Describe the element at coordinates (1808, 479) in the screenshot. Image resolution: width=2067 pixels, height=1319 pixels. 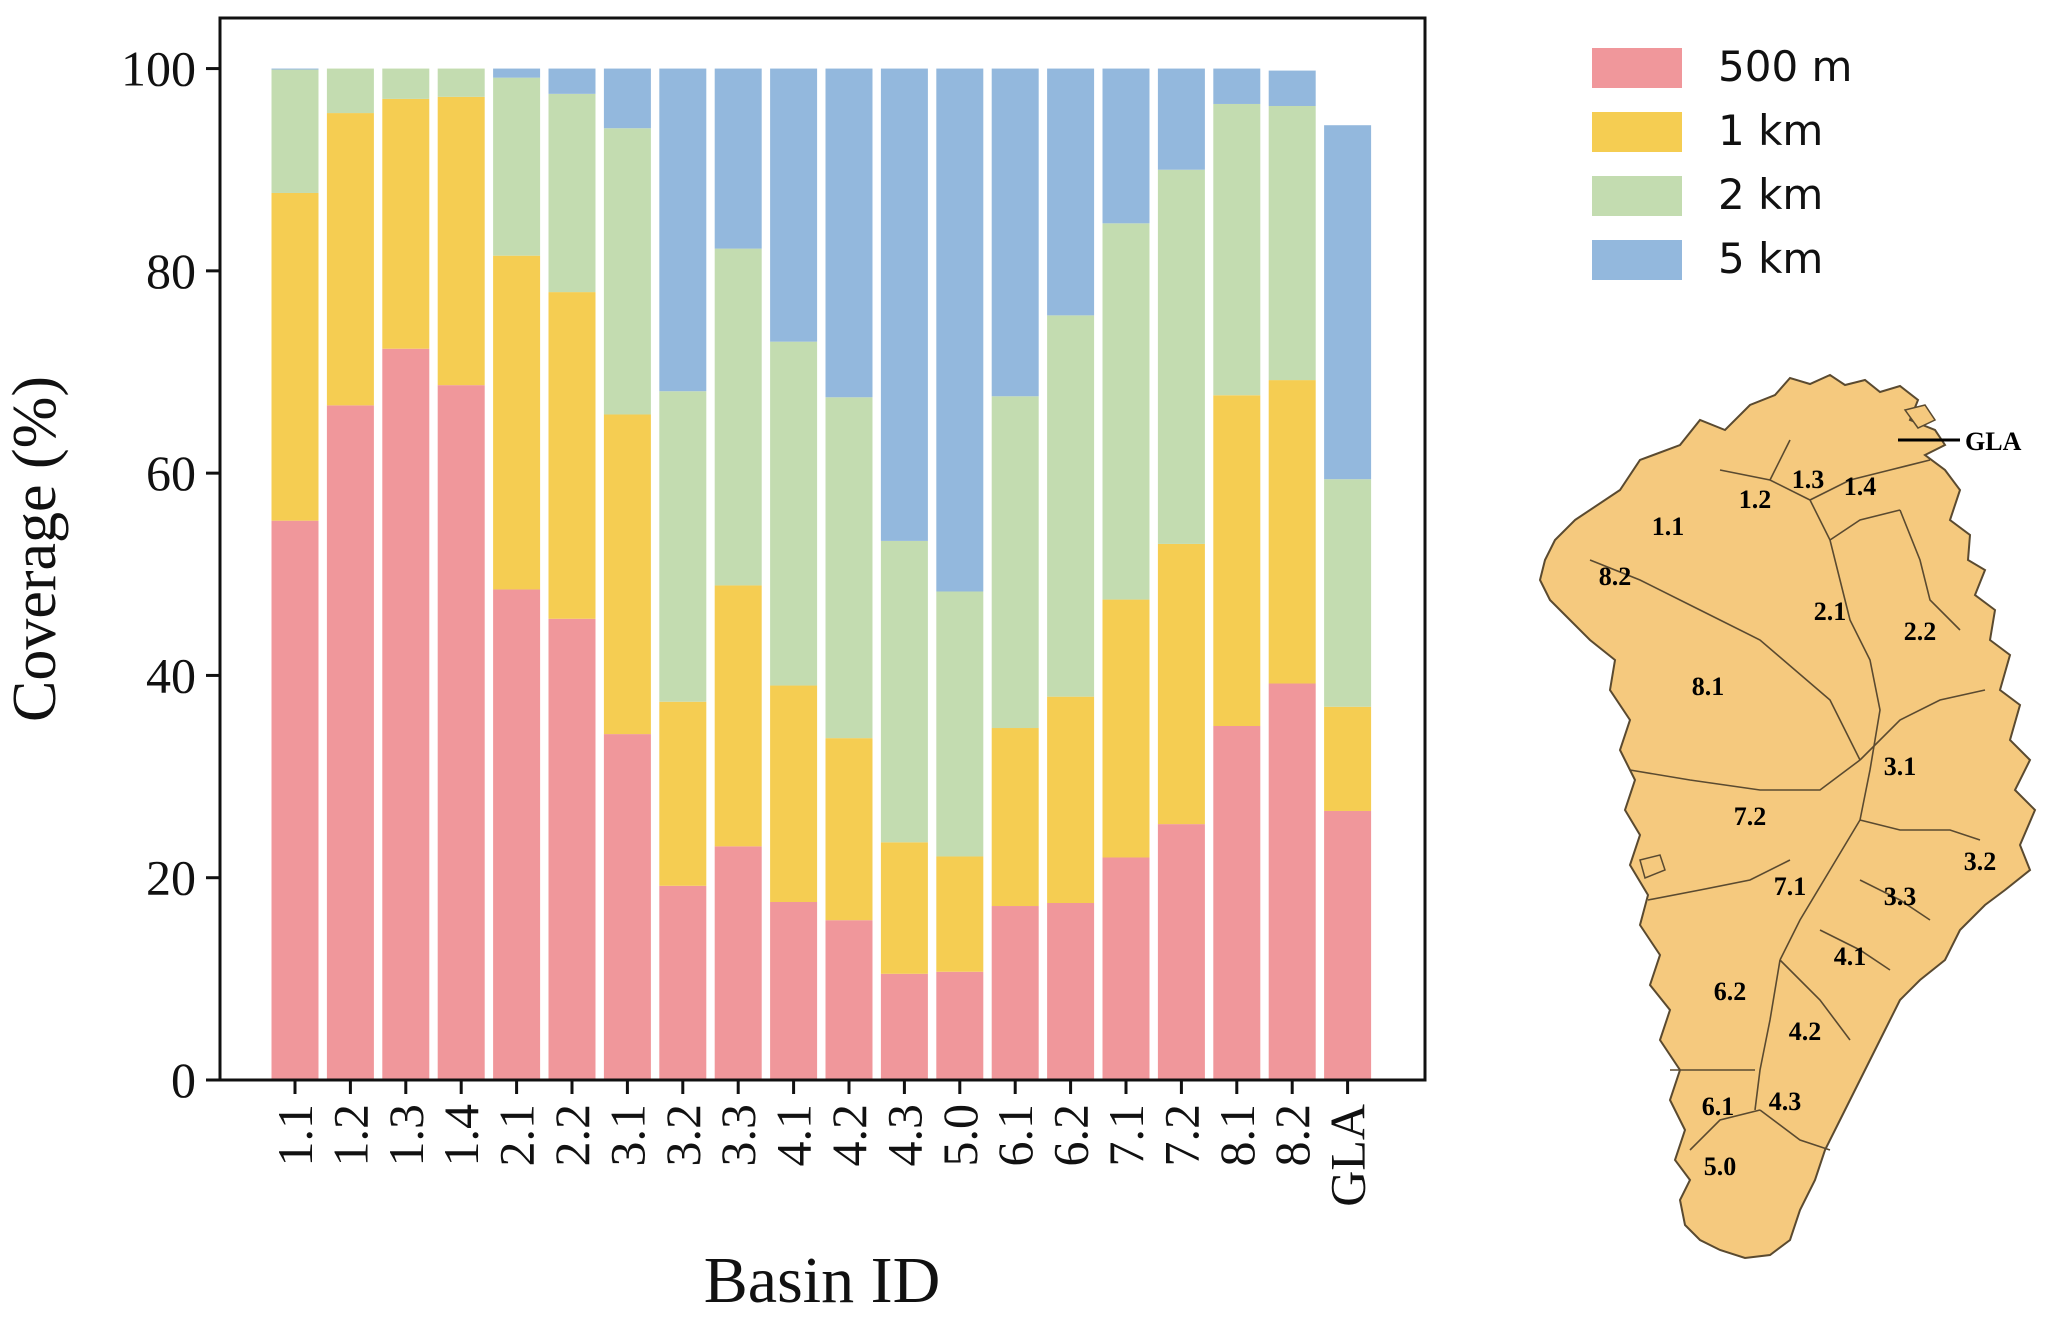
I see `basin-label: 1.3` at that location.